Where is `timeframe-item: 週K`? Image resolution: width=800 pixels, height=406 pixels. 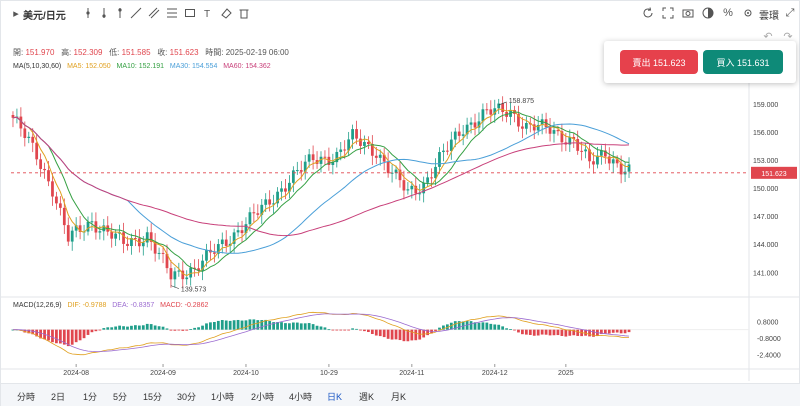
timeframe-item: 週K is located at coordinates (367, 397).